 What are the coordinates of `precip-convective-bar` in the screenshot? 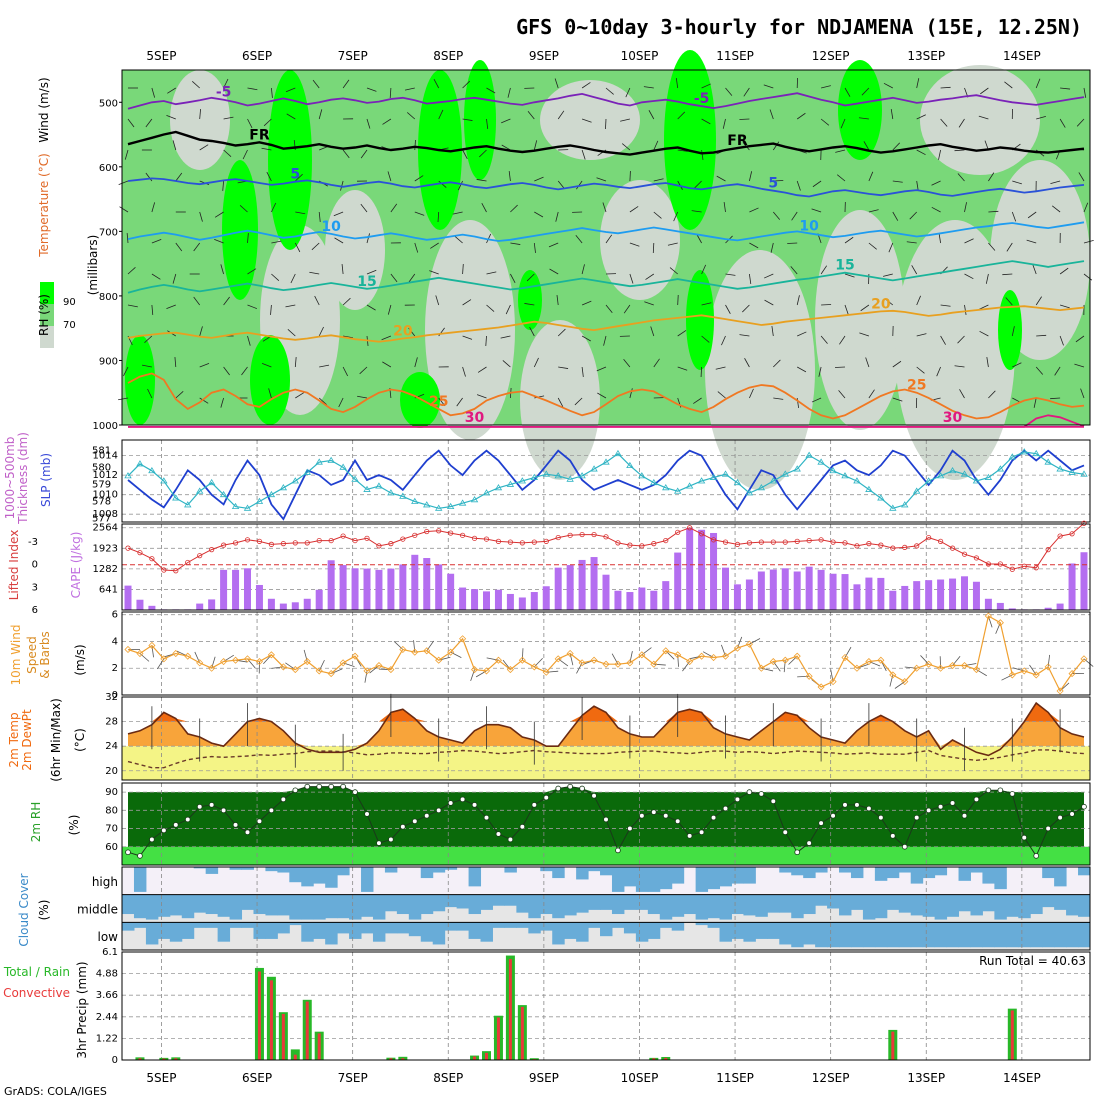 It's located at (475, 1058).